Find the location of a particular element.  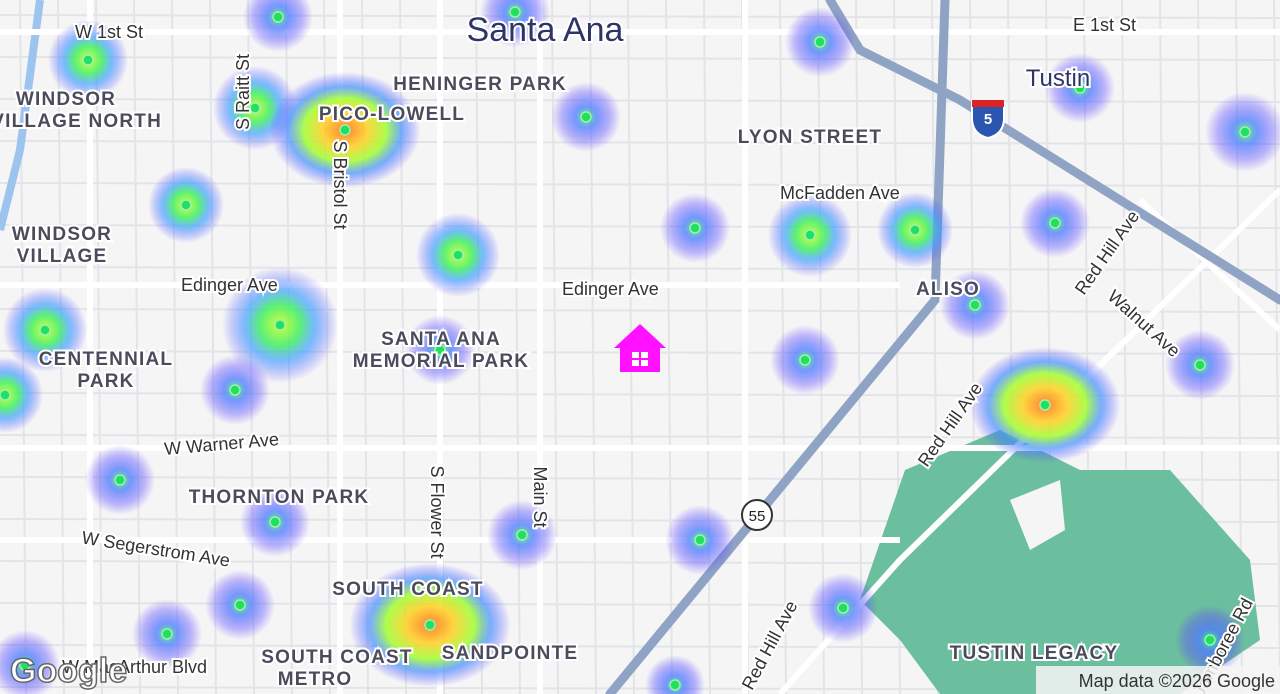

park-area is located at coordinates (1060, 562).